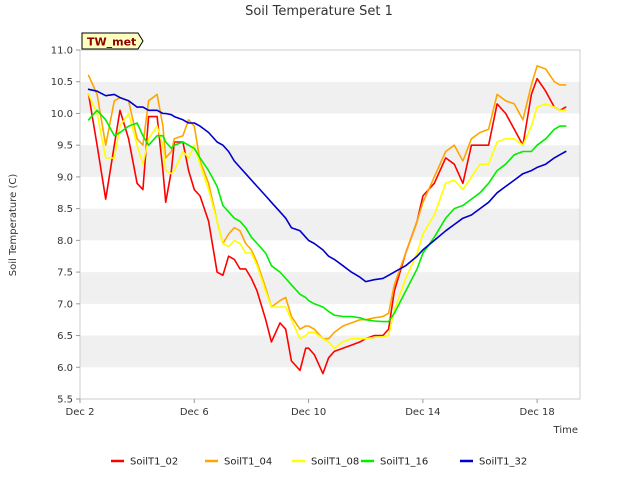 The image size is (640, 480). Describe the element at coordinates (422, 412) in the screenshot. I see `x-tick-label: Dec 14` at that location.